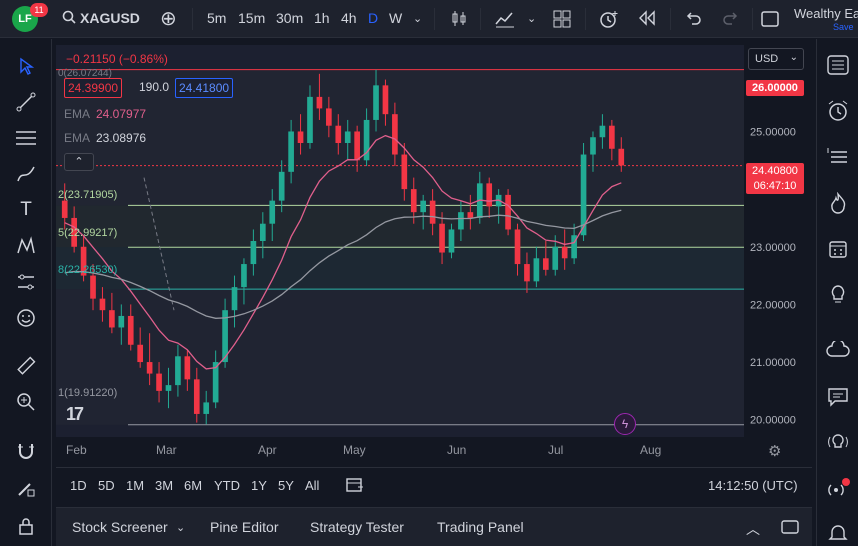 Image resolution: width=858 pixels, height=546 pixels. What do you see at coordinates (252, 18) in the screenshot?
I see `interval-15m: 15m` at bounding box center [252, 18].